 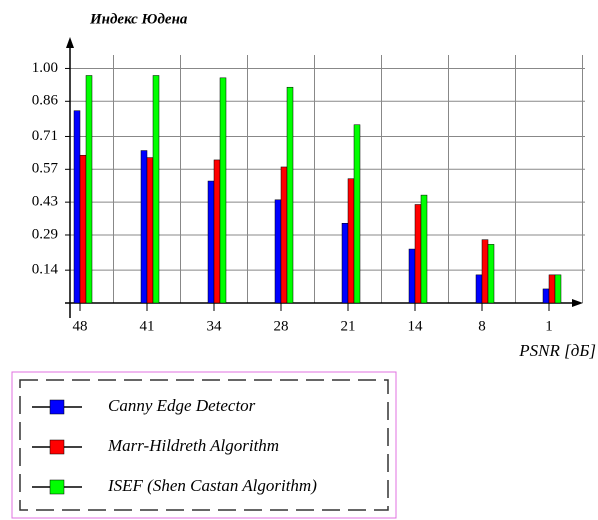 I want to click on y-tick-label: 0.29, so click(x=45, y=234).